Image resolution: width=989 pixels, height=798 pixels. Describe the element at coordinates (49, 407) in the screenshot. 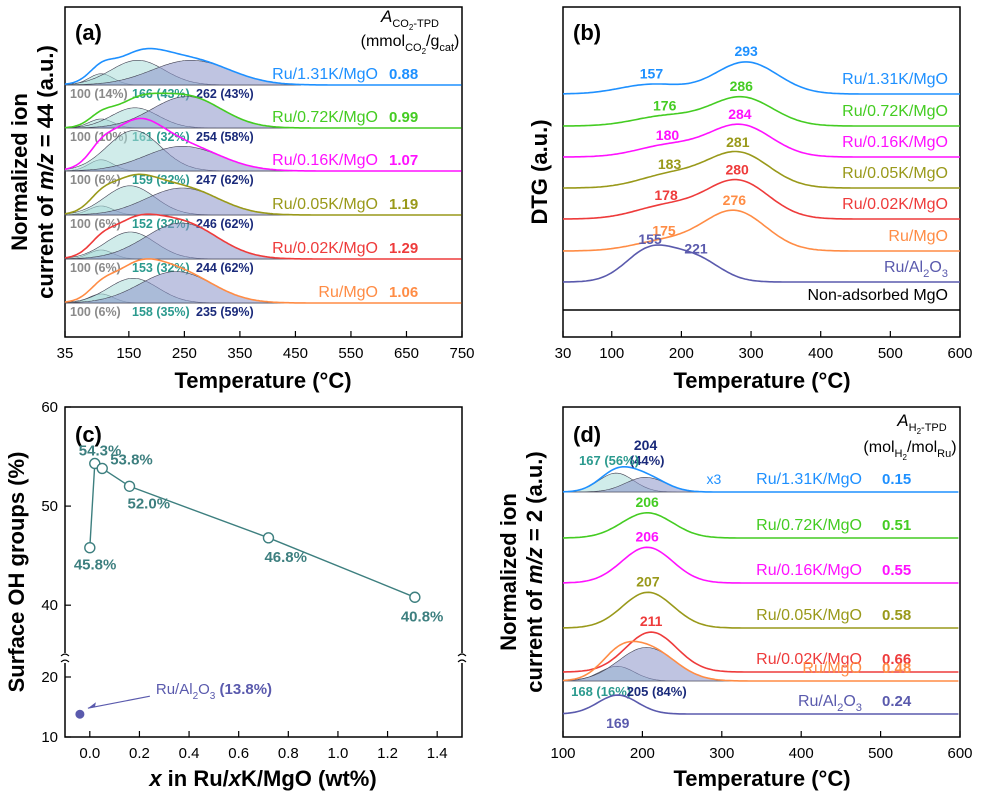

I see `panel-c-ytick-label: 60` at that location.